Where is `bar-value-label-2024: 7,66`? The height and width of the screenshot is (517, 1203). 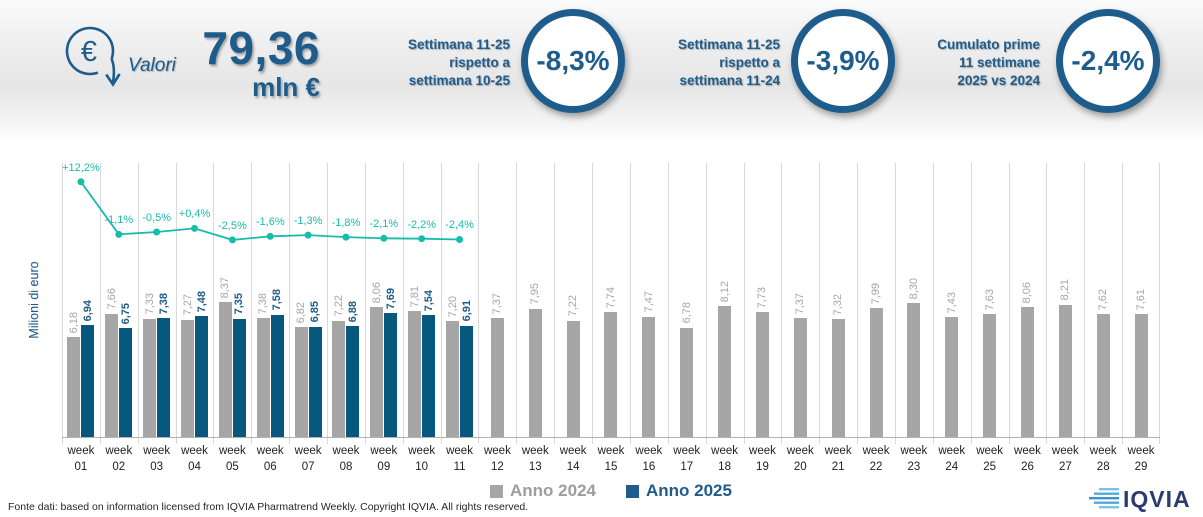
bar-value-label-2024: 7,66 is located at coordinates (111, 299).